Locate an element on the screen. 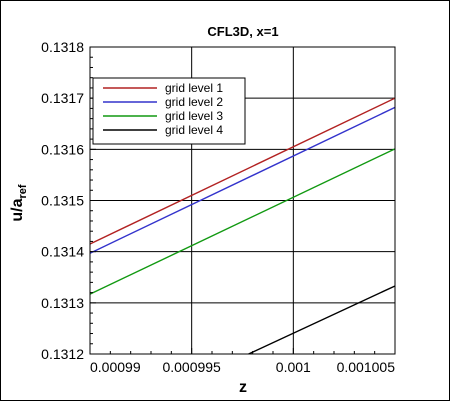  y-tick-label: 0.1315 is located at coordinates (62, 201).